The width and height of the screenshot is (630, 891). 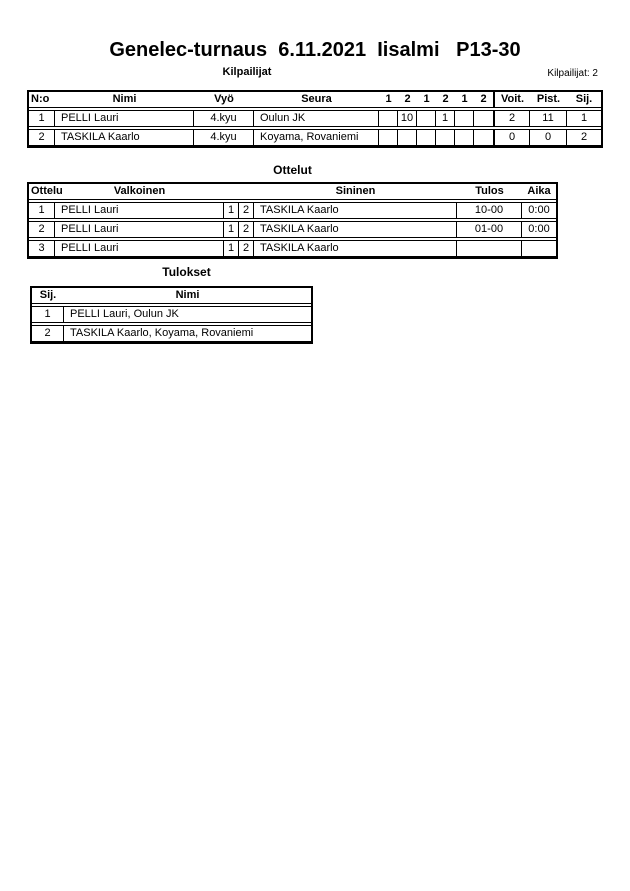 I want to click on table-row: 1 PELLI Lauri 4.kyu Oulun JK 10 1 2 11 1, so click(x=315, y=118).